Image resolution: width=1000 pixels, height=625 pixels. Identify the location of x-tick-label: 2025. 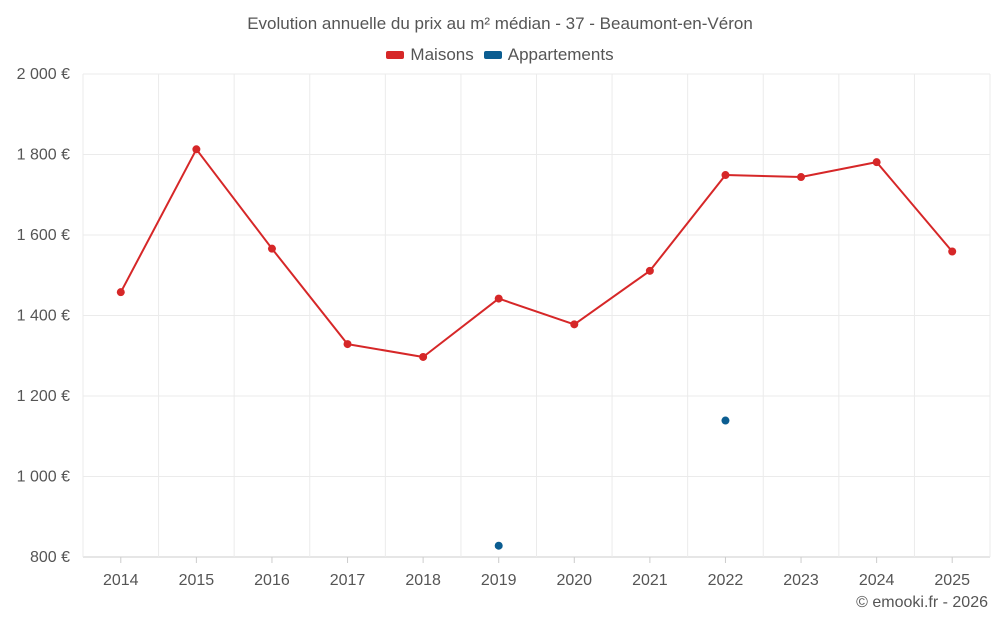
(952, 580).